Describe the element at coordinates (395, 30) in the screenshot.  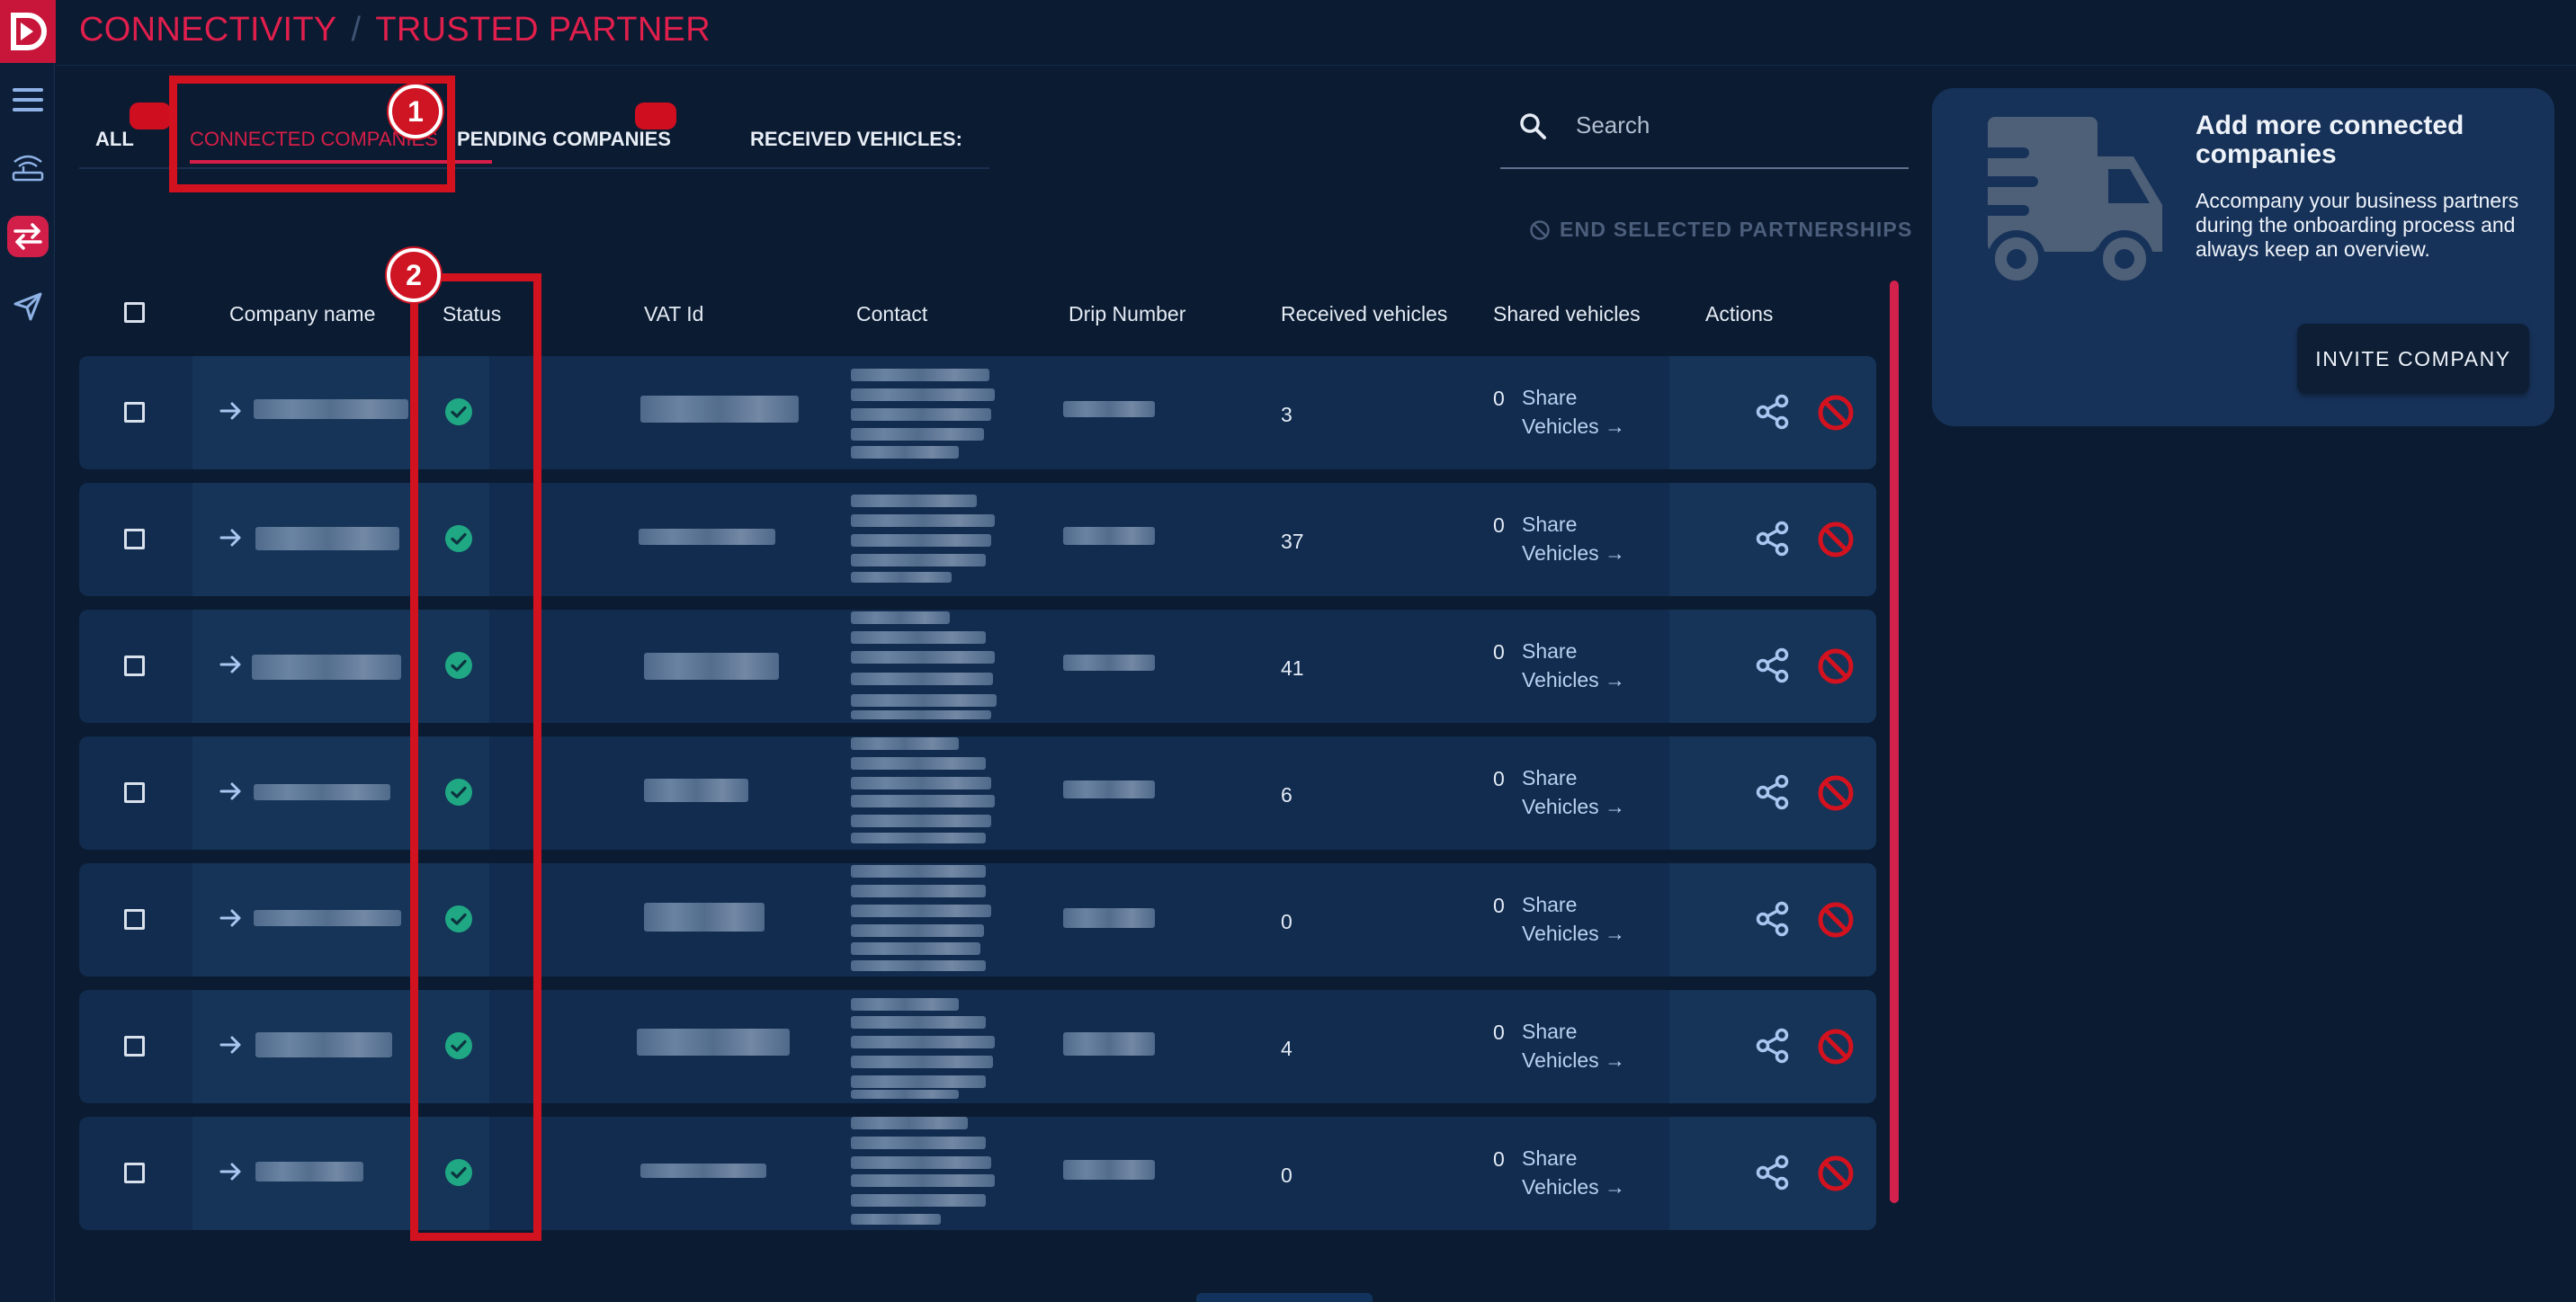
I see `breadcrumb: CONNECTIVITY / TRUSTED PARTNER` at that location.